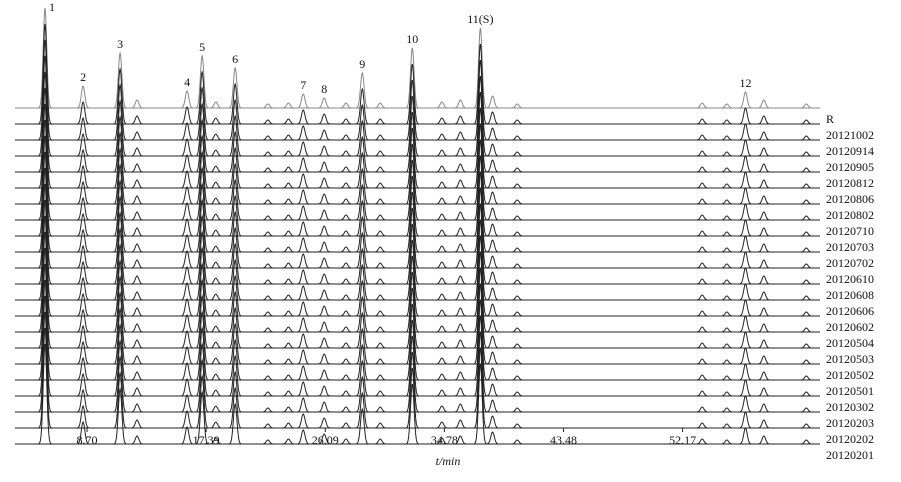  I want to click on peak-label: 3, so click(120, 44).